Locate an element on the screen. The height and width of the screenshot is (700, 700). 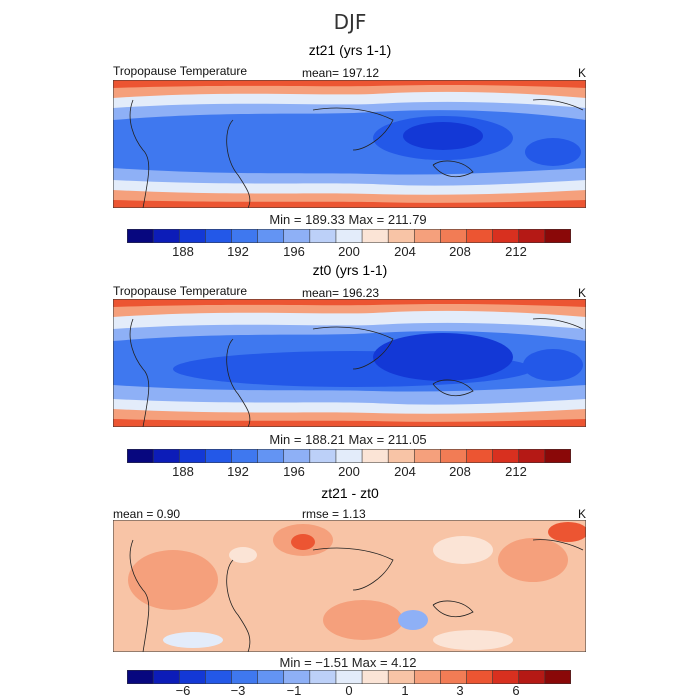
panel-2-tick: 200 is located at coordinates (349, 471).